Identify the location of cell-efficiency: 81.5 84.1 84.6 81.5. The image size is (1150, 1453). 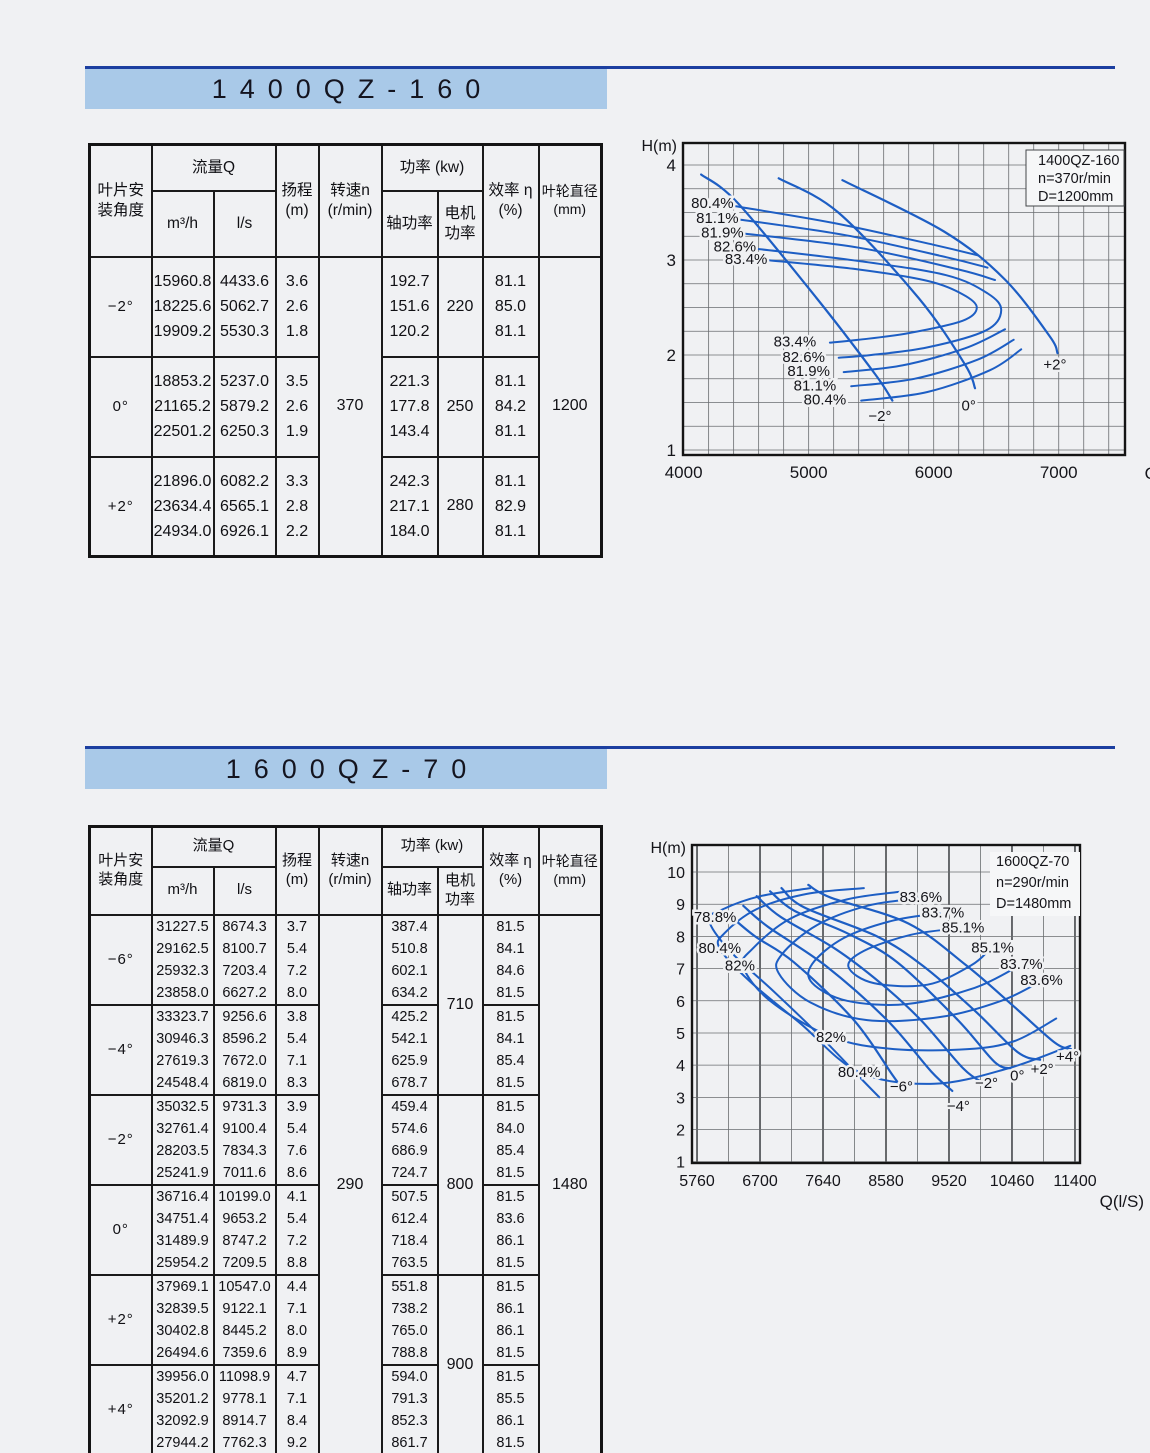
(510, 959).